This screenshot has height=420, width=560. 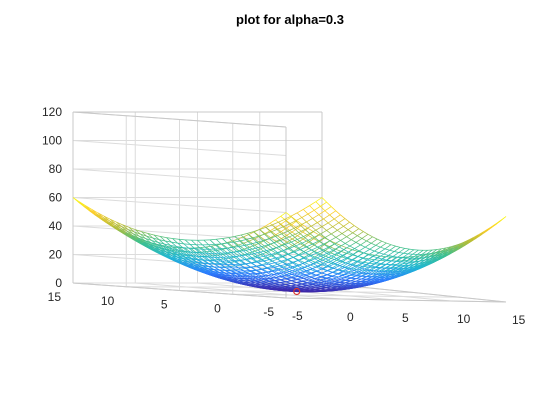 I want to click on minimum-marker, so click(x=297, y=291).